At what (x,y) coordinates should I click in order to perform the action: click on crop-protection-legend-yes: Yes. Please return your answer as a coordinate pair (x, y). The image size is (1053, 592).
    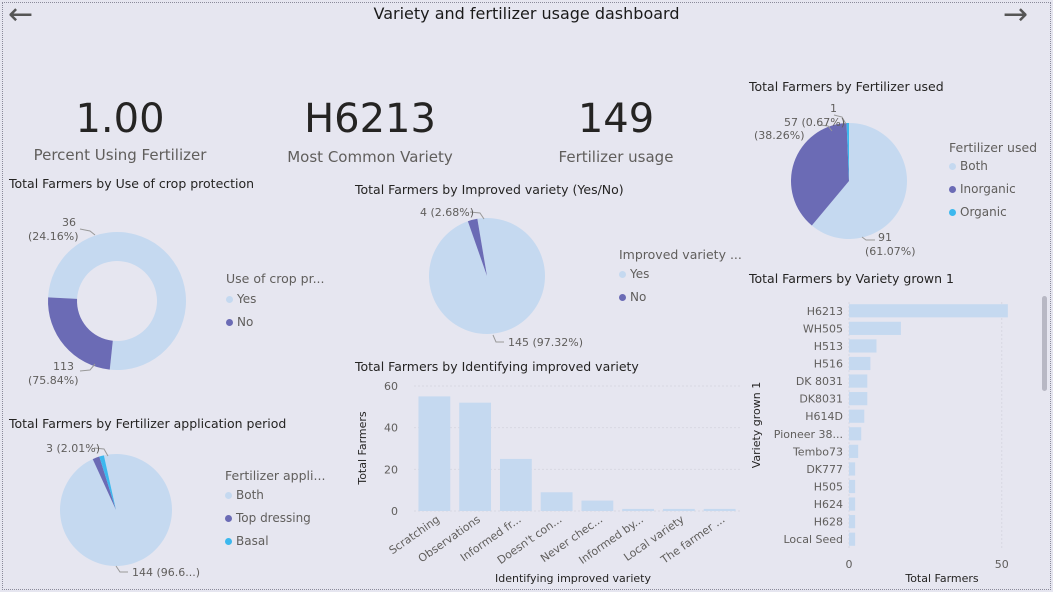
    Looking at the image, I should click on (241, 299).